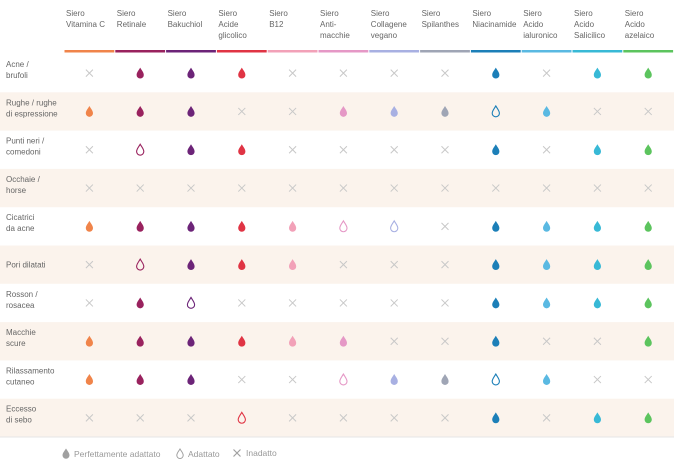  I want to click on column-header-line: Acido, so click(584, 24).